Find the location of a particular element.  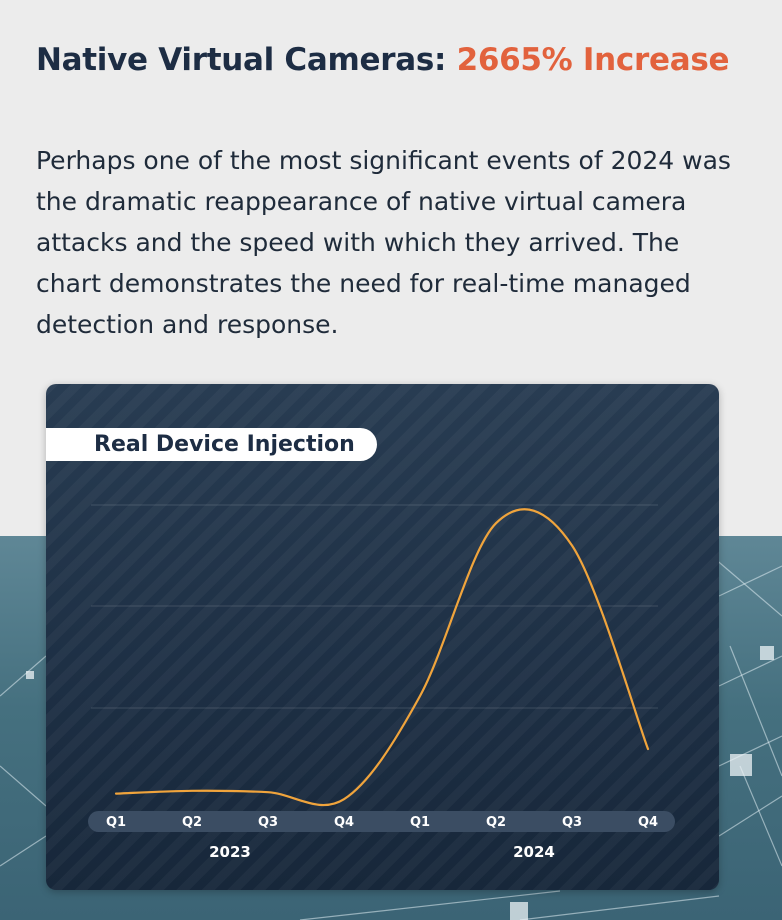

page-headline: Native Virtual Cameras: 2665% Increase is located at coordinates (383, 60).